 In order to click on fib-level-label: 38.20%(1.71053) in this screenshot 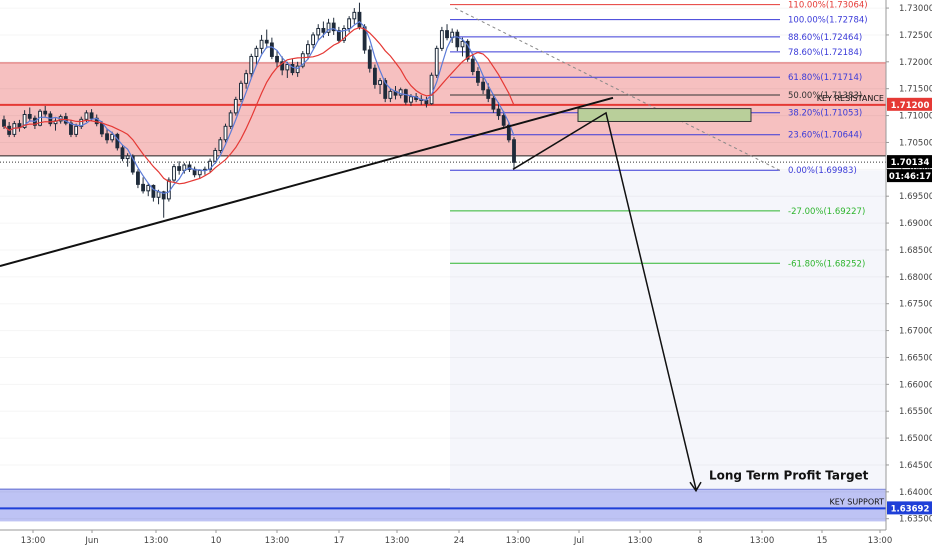, I will do `click(825, 114)`.